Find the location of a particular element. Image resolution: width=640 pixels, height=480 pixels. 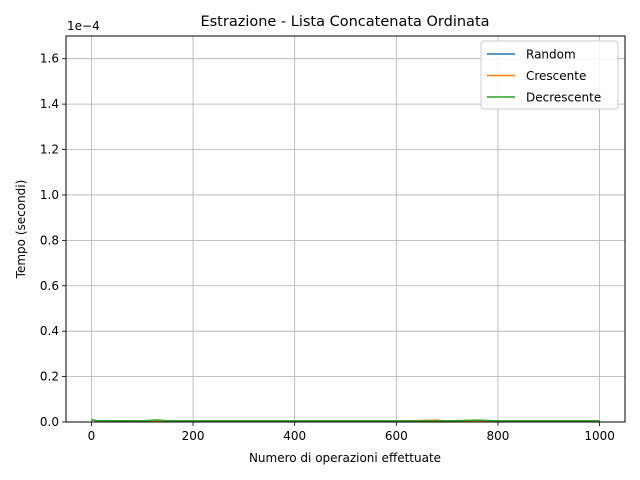

legend-label: Random is located at coordinates (551, 55).